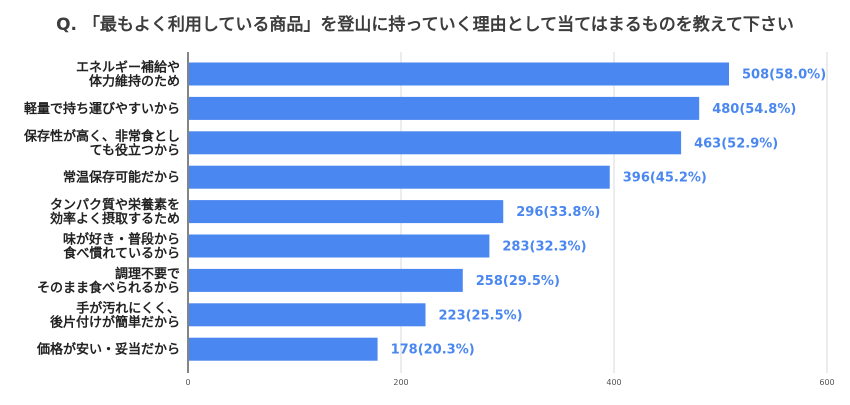  What do you see at coordinates (665, 178) in the screenshot?
I see `data-label: 396(45.2%)` at bounding box center [665, 178].